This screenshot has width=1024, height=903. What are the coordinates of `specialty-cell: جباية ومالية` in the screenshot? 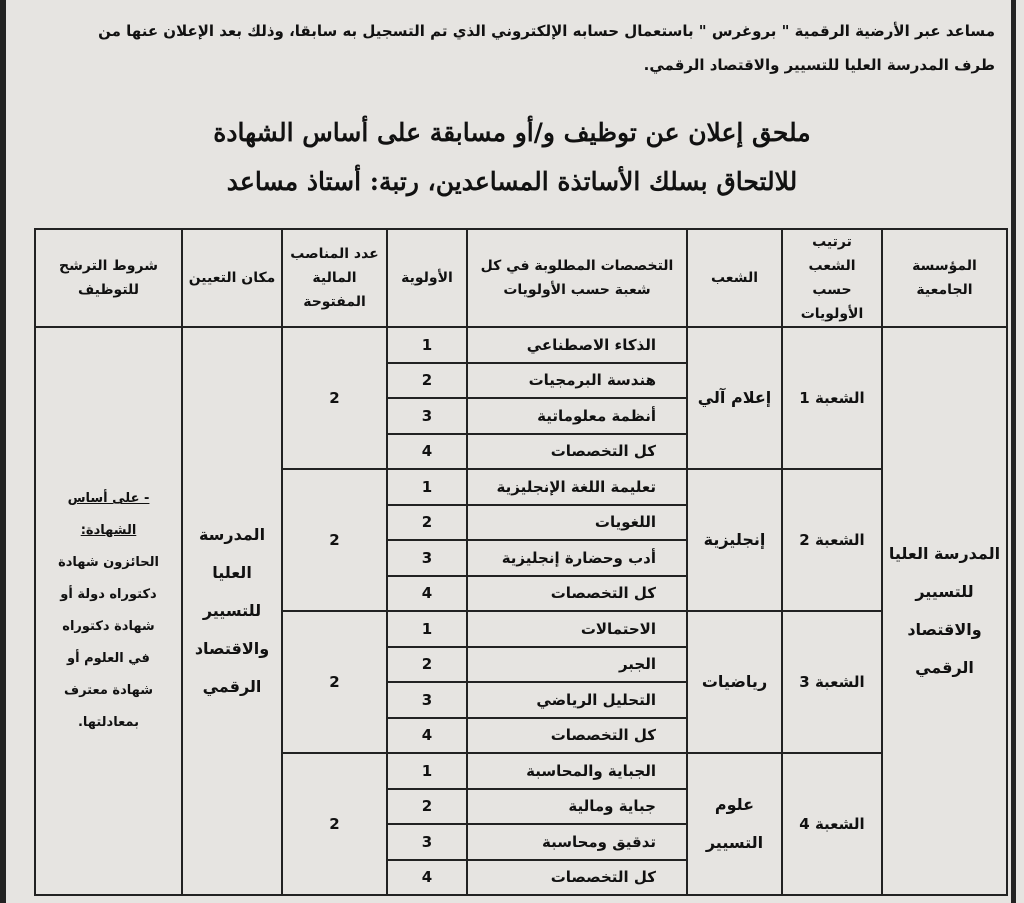 It's located at (577, 806).